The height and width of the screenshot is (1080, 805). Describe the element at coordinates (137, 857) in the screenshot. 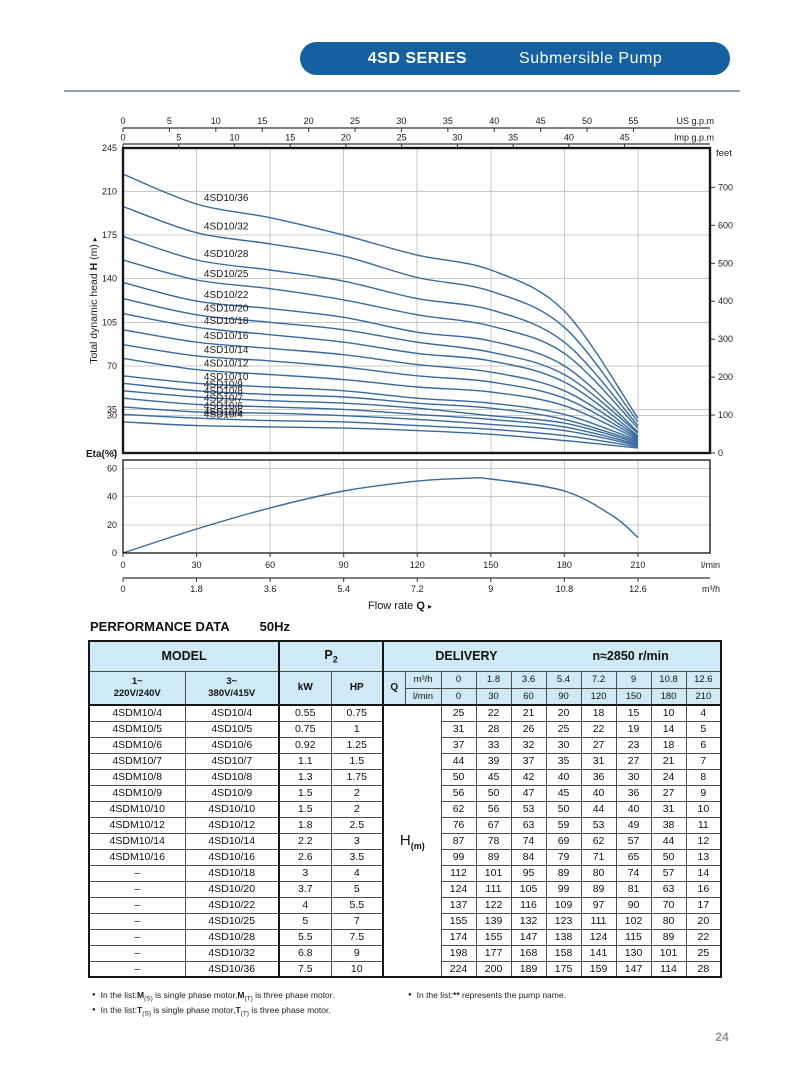

I see `table-cell: 4SDM10/16` at that location.